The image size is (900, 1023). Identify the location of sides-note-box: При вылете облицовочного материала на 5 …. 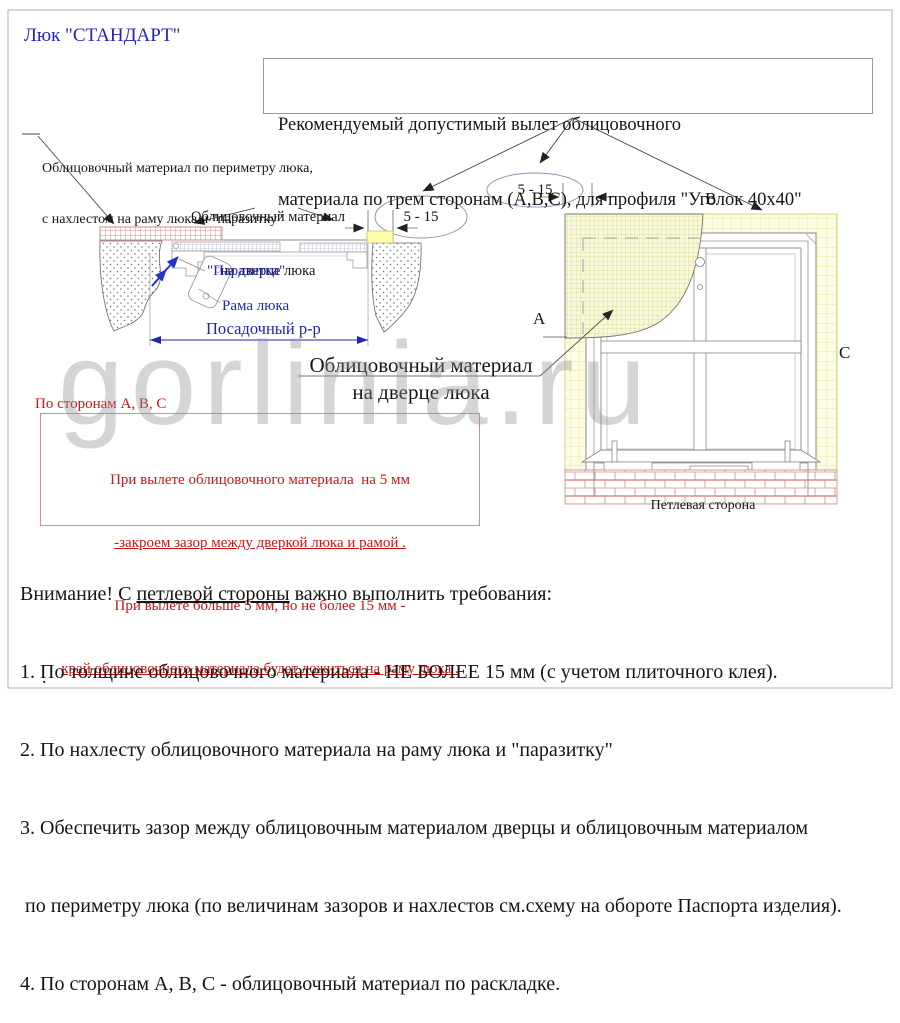
(260, 545).